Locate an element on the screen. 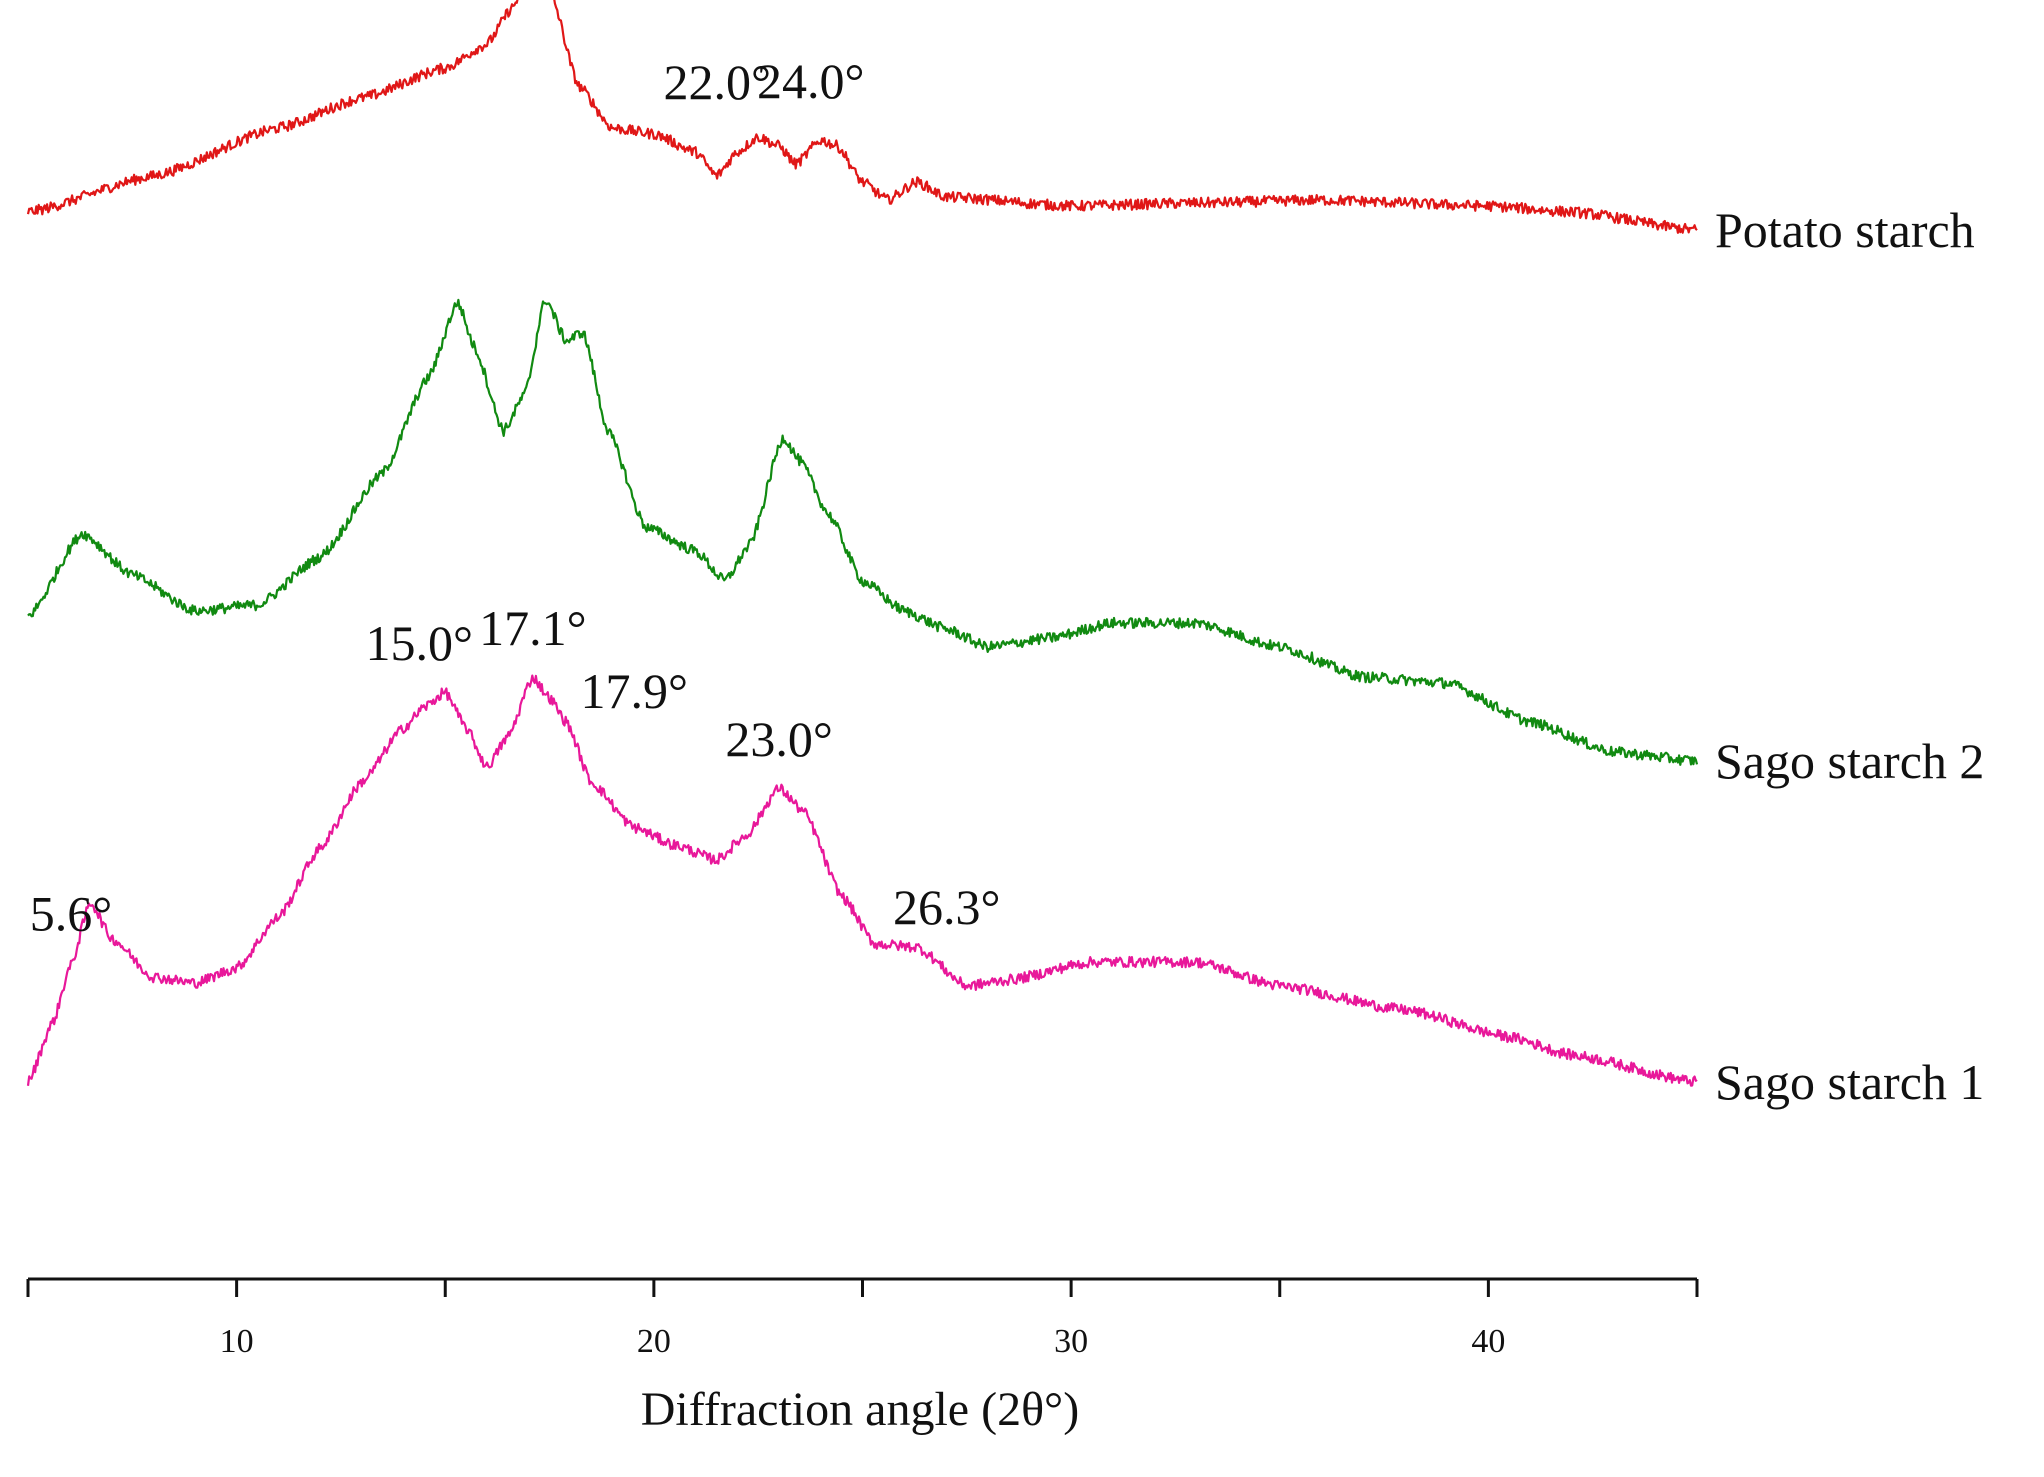 The height and width of the screenshot is (1477, 2044). series-name-sago-starch-2: Sago starch 2 is located at coordinates (1849, 761).